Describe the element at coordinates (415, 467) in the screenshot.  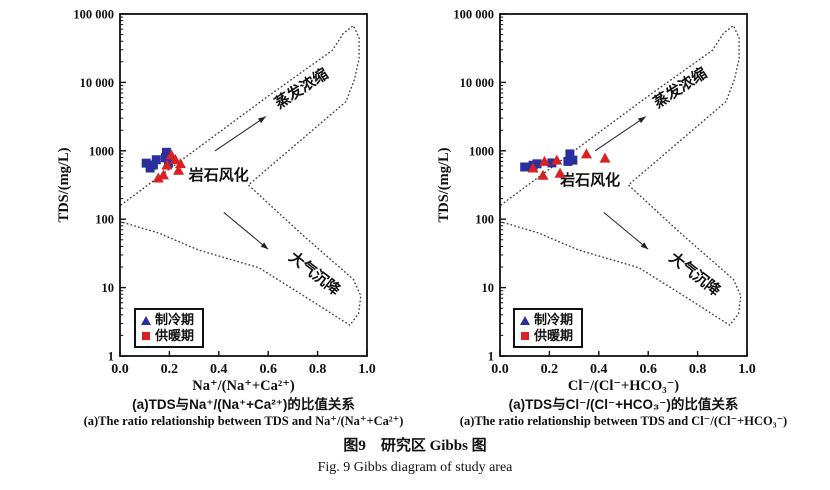
I see `figure-caption-english: Fig. 9 Gibbs diagram of study area` at that location.